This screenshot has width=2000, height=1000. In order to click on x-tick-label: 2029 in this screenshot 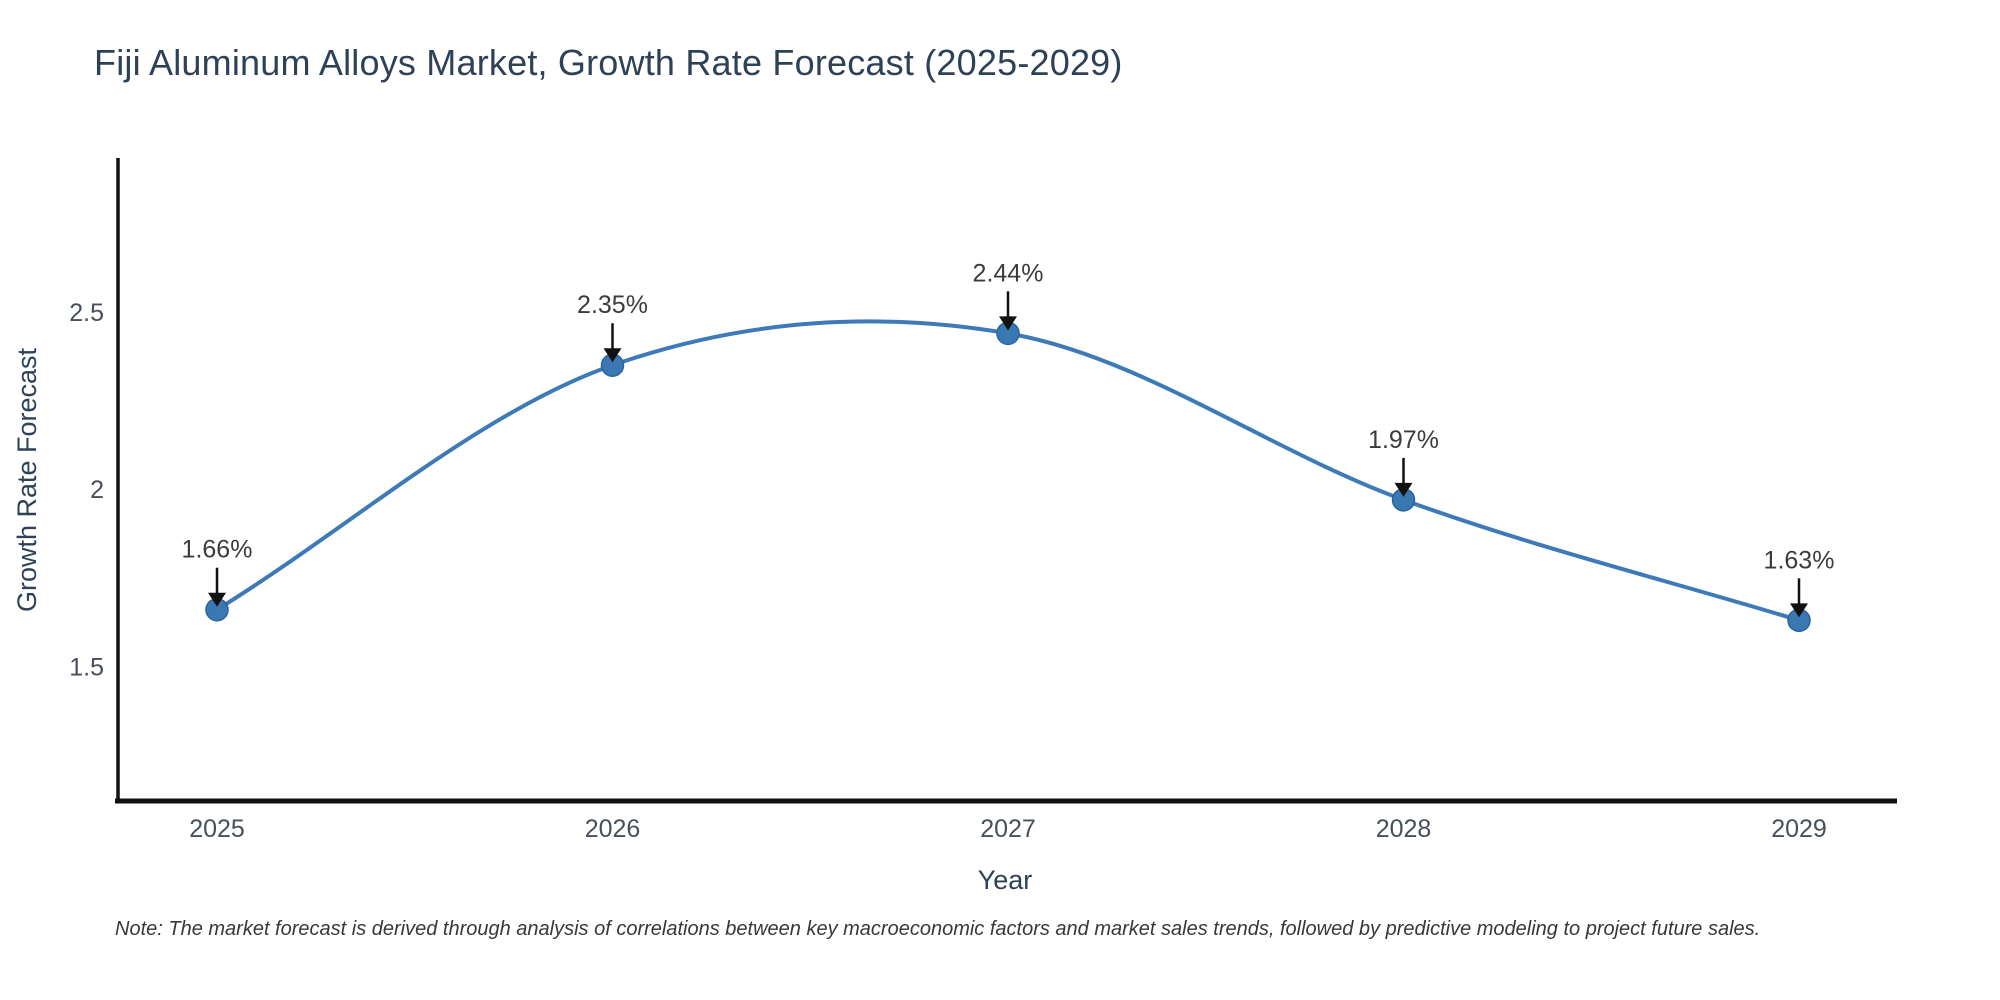, I will do `click(1799, 829)`.